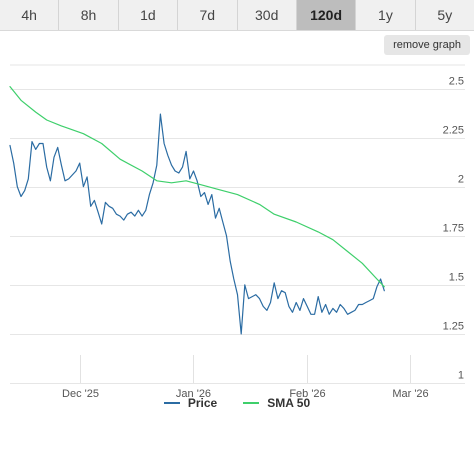 The height and width of the screenshot is (455, 474). Describe the element at coordinates (289, 403) in the screenshot. I see `legend-label-sma-50: SMA 50` at that location.